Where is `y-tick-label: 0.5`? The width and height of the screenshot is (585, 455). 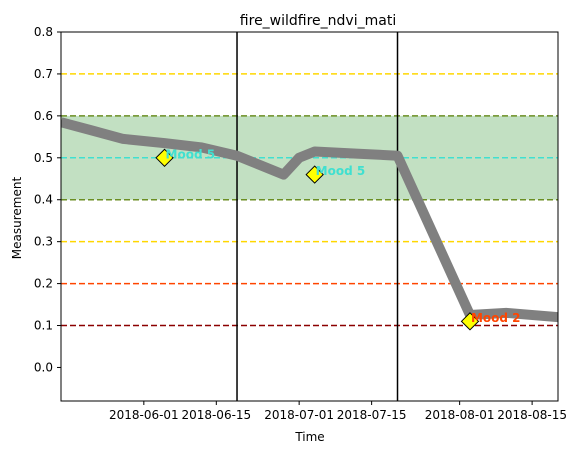
y-tick-label: 0.5 is located at coordinates (43, 158).